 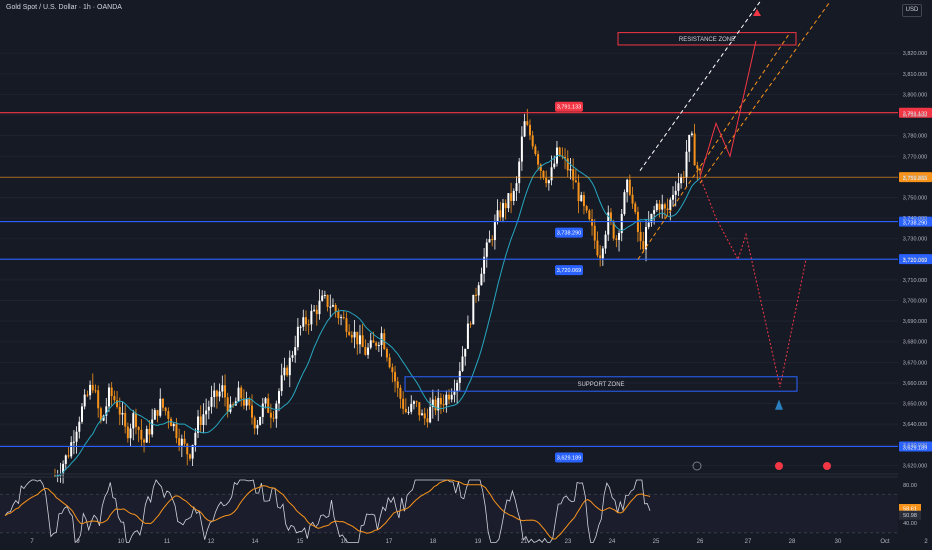 I want to click on level-price-text: 3,791.133, so click(x=915, y=115).